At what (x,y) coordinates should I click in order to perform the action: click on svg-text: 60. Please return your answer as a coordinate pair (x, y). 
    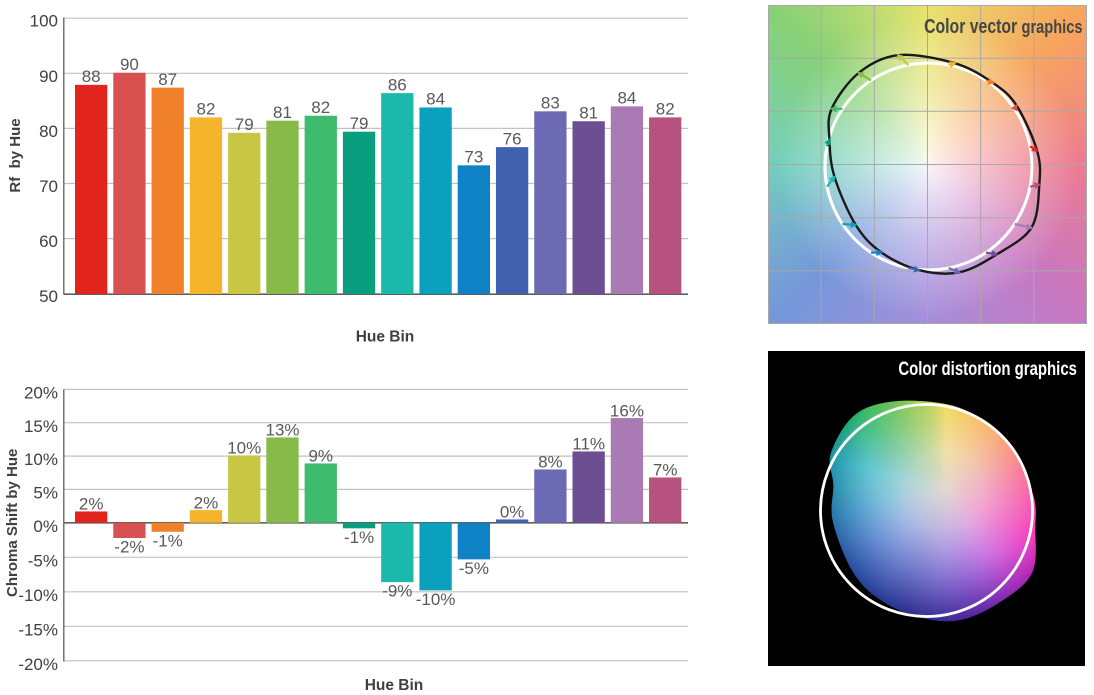
    Looking at the image, I should click on (48, 241).